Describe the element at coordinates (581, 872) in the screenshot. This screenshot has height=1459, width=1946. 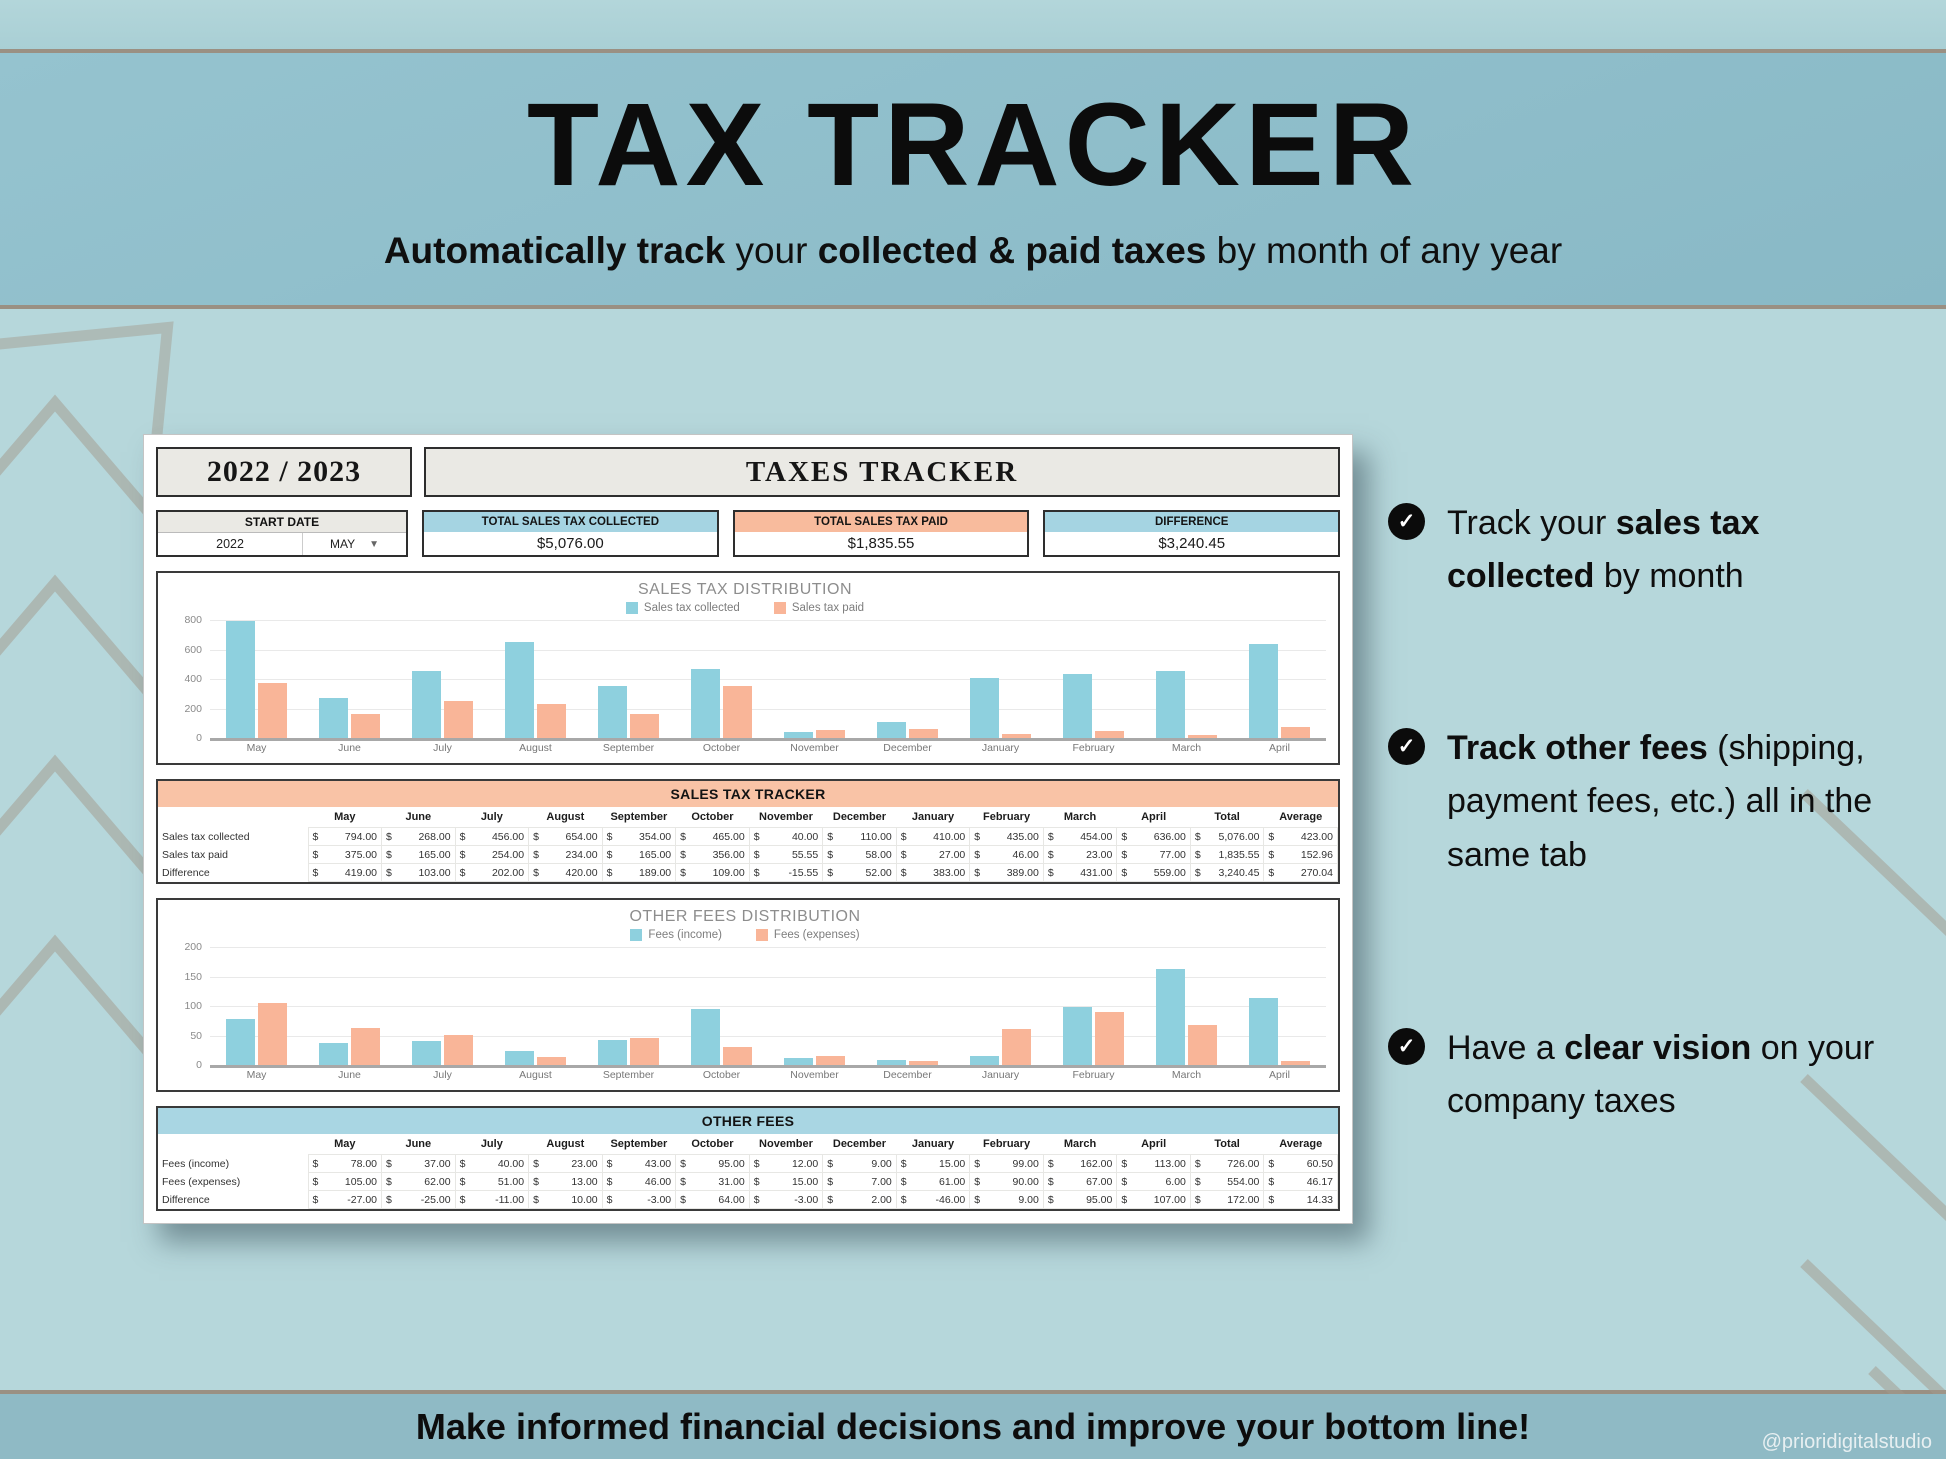
I see `cell-value: 420.00` at that location.